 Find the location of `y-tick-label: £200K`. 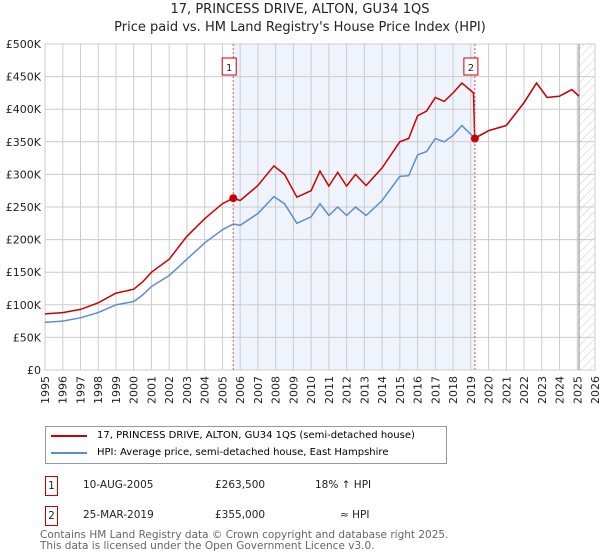

y-tick-label: £200K is located at coordinates (24, 240).